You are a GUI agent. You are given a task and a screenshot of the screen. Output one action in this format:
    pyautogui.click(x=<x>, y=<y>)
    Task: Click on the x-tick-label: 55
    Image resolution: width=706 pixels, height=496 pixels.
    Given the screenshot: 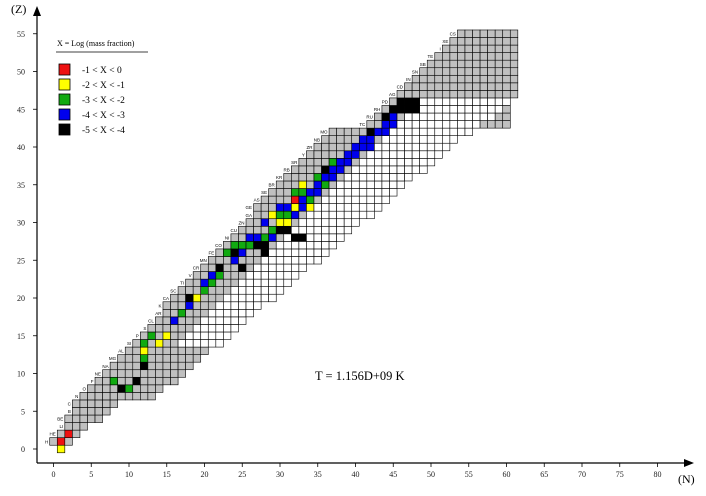 What is the action you would take?
    pyautogui.click(x=469, y=474)
    